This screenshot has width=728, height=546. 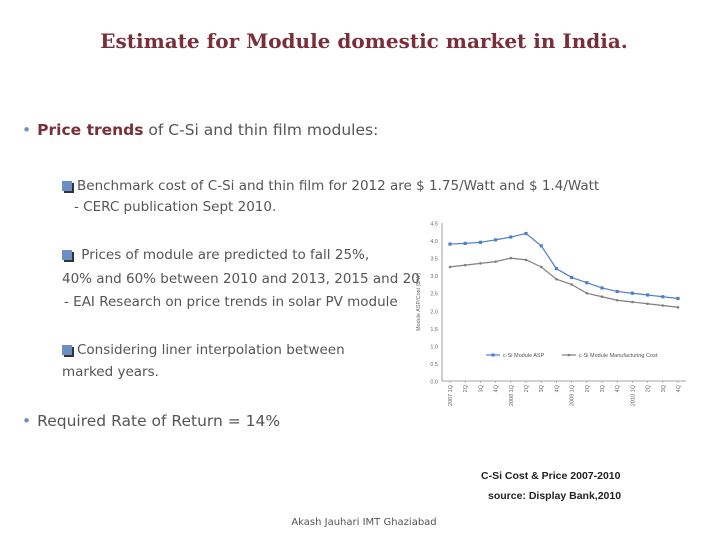 What do you see at coordinates (569, 355) in the screenshot?
I see `legend-marker-cost` at bounding box center [569, 355].